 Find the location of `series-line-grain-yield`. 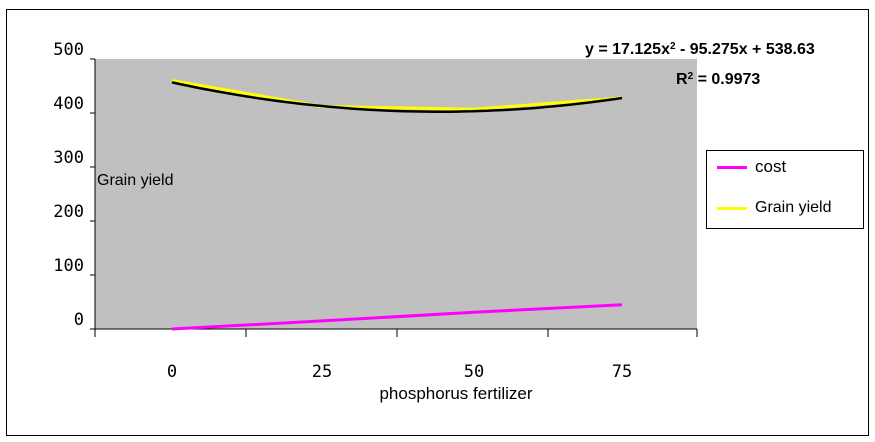

series-line-grain-yield is located at coordinates (397, 95).